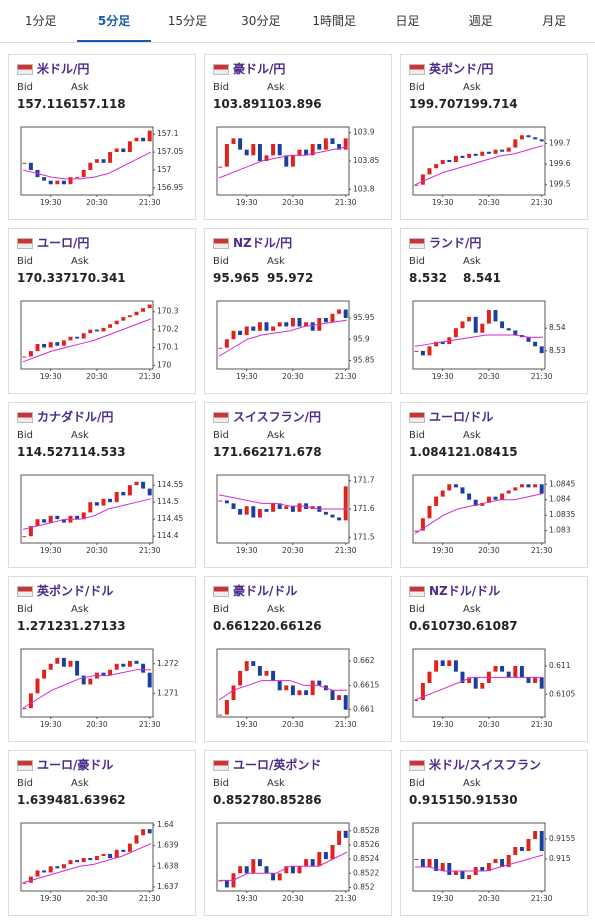 The height and width of the screenshot is (923, 595). Describe the element at coordinates (259, 69) in the screenshot. I see `pair-name: 豪ドル/円` at that location.